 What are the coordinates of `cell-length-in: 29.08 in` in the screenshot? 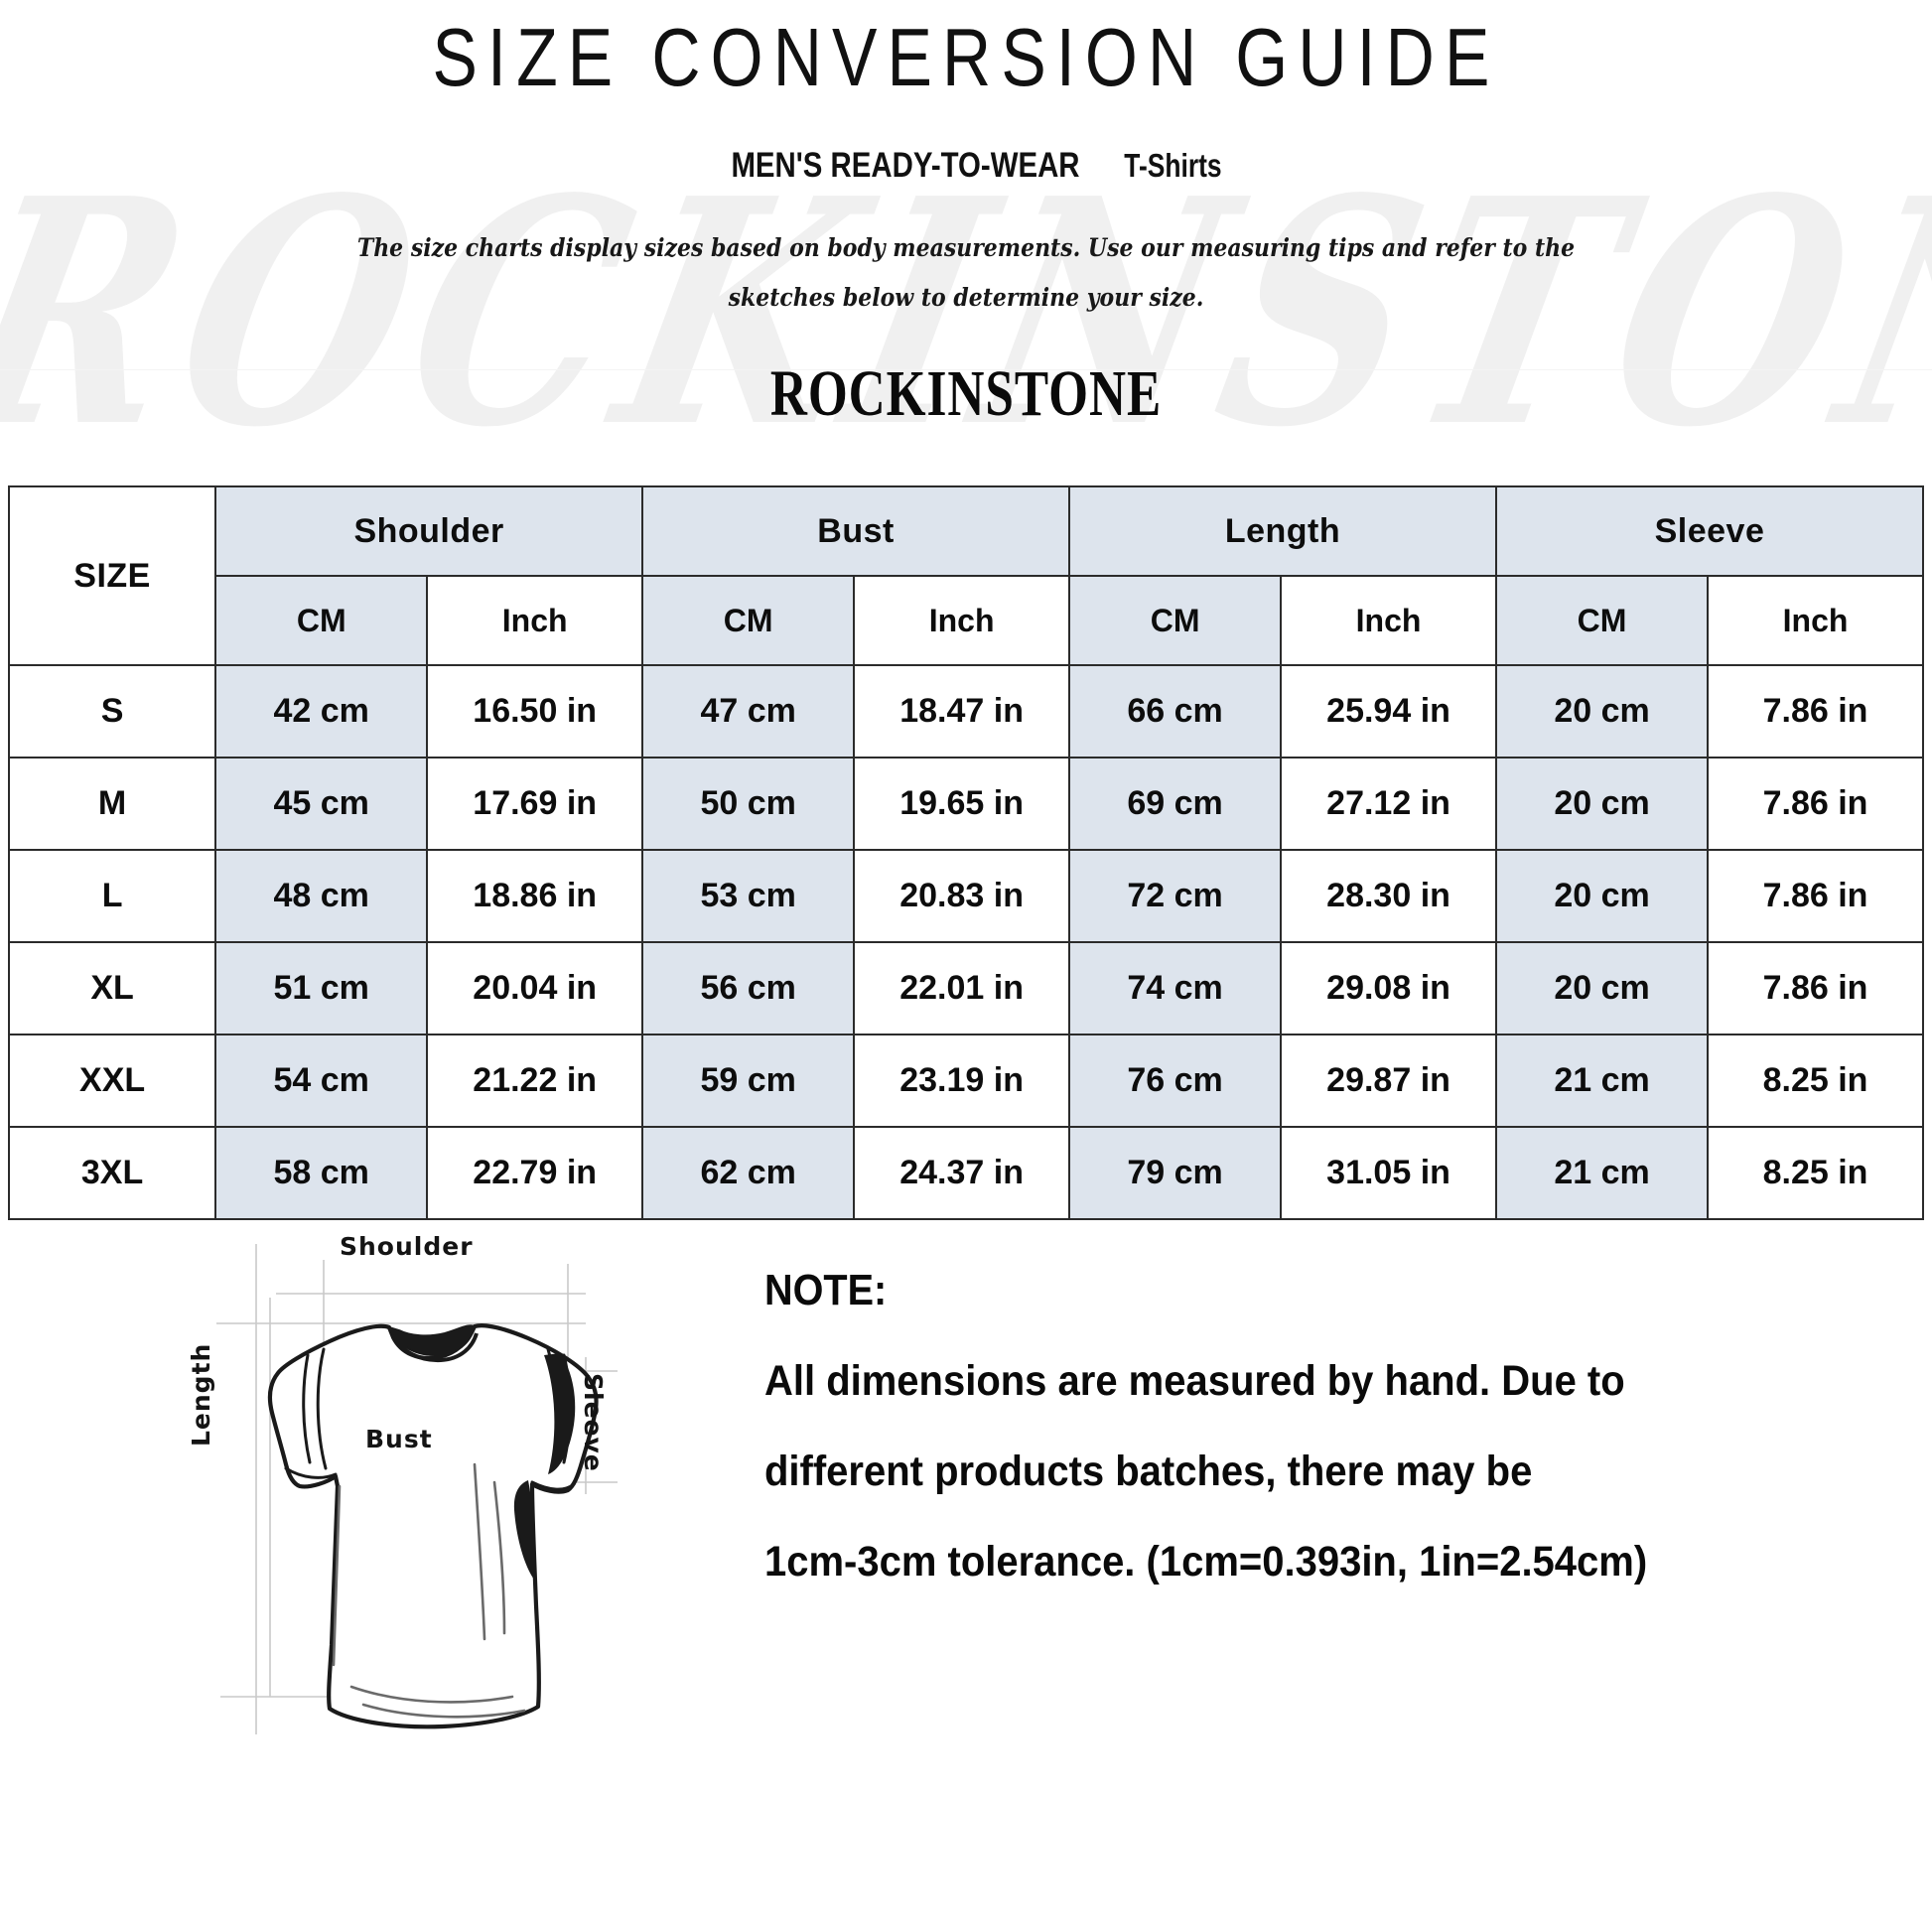 It's located at (1388, 988).